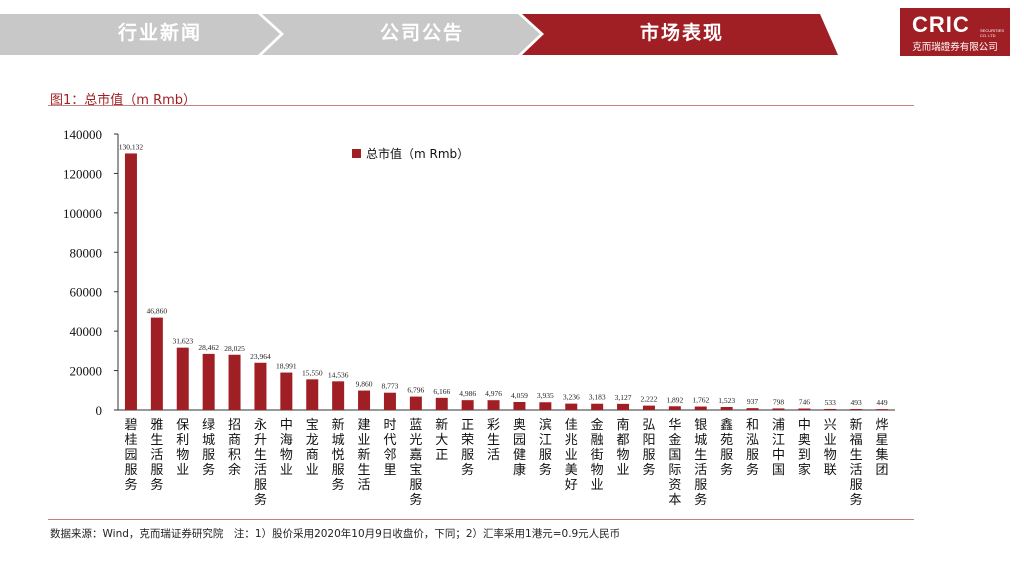 The width and height of the screenshot is (1024, 576). Describe the element at coordinates (467, 393) in the screenshot. I see `bar-value-label: 4,986` at that location.